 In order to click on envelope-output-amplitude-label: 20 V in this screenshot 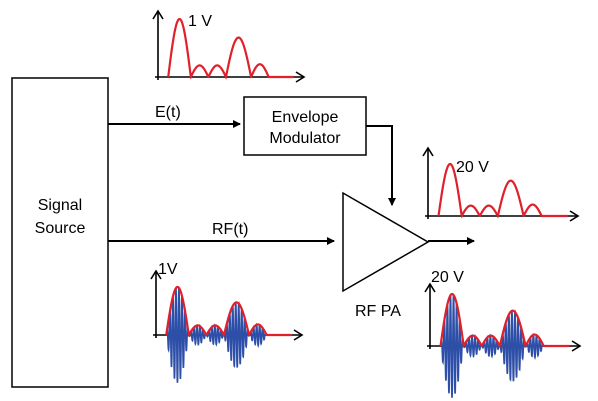, I will do `click(472, 167)`.